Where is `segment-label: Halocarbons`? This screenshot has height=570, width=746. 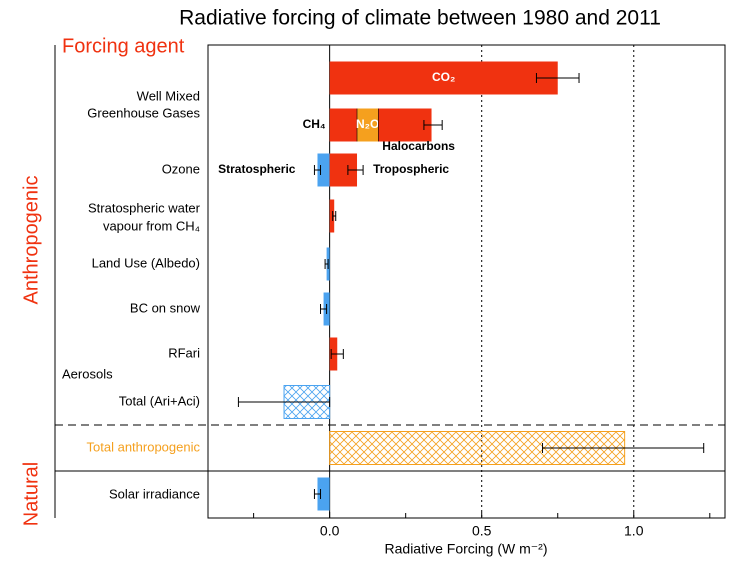
segment-label: Halocarbons is located at coordinates (418, 146).